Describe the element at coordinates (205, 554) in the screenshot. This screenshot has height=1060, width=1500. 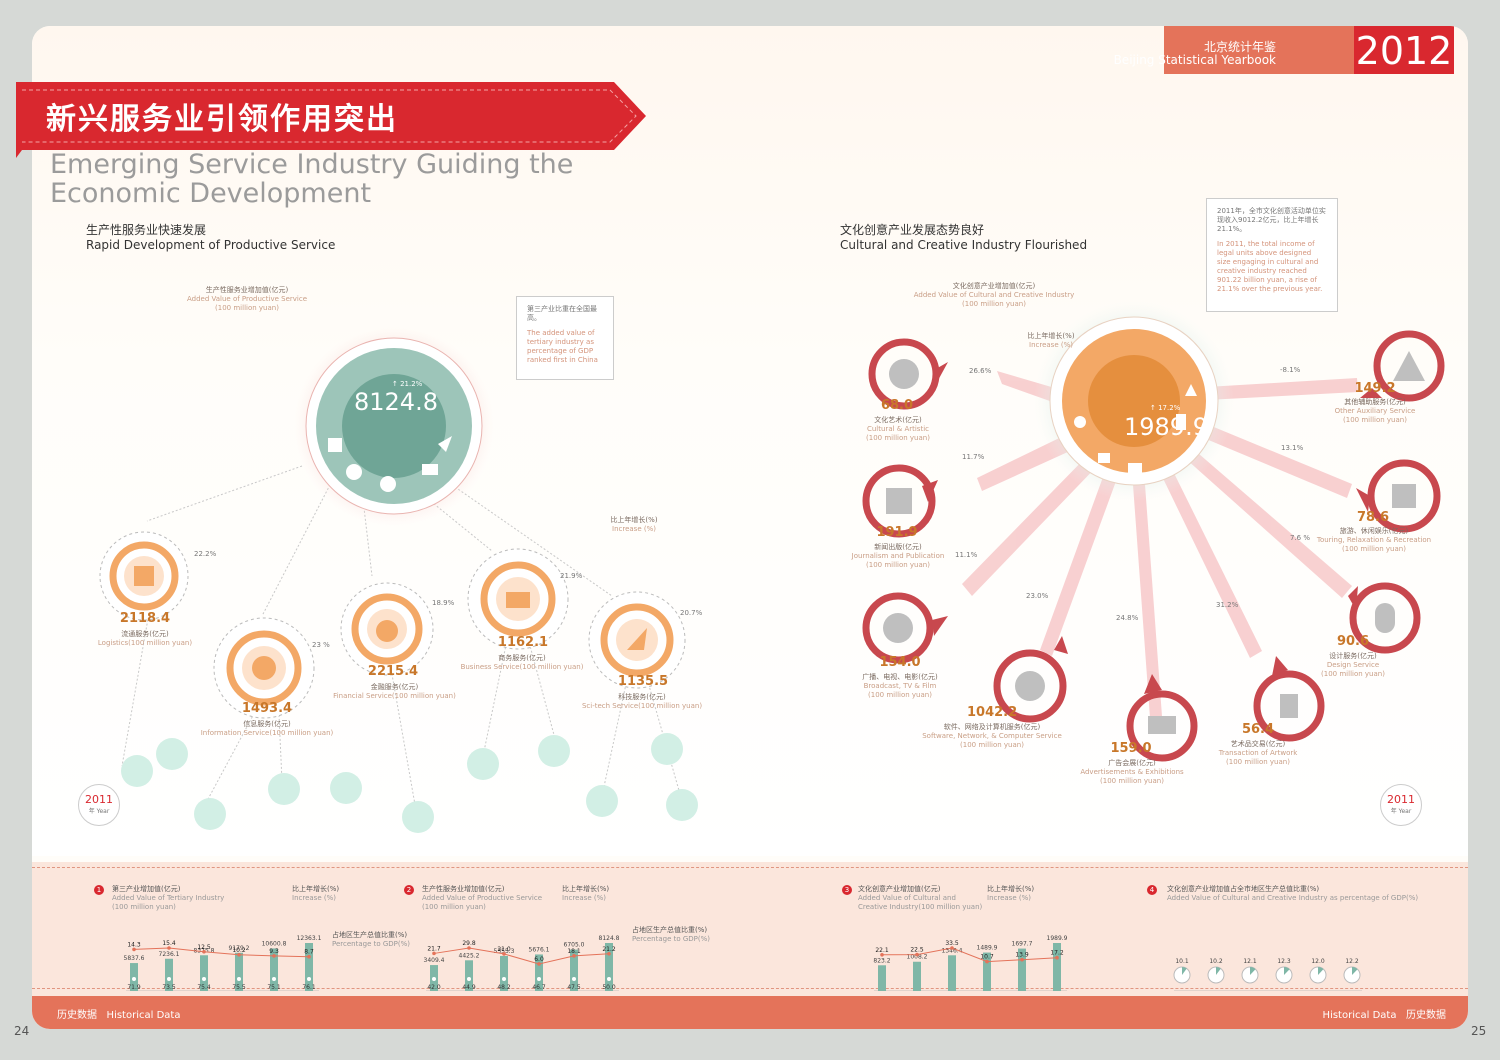
I see `logistics-increase: 22.2%` at that location.